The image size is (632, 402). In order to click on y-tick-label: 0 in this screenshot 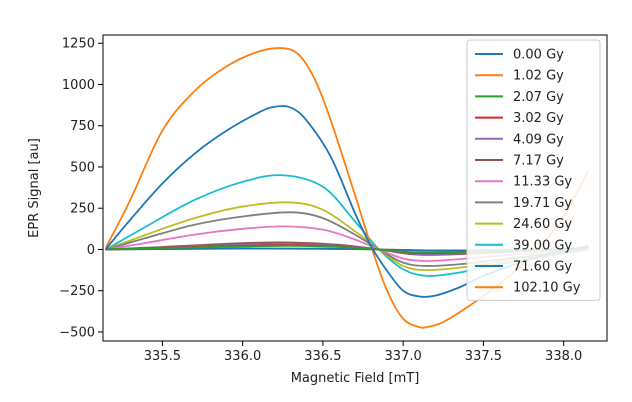, I will do `click(91, 250)`.